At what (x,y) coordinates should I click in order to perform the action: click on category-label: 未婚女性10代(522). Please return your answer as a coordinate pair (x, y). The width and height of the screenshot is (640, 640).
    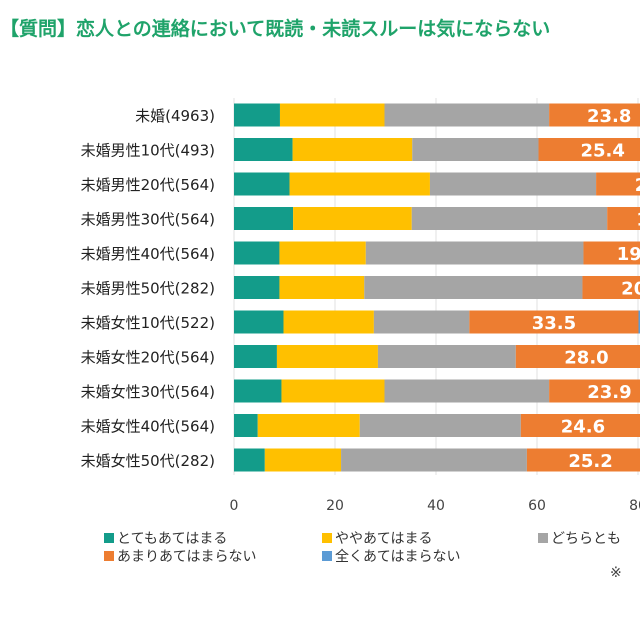
    Looking at the image, I should click on (148, 323).